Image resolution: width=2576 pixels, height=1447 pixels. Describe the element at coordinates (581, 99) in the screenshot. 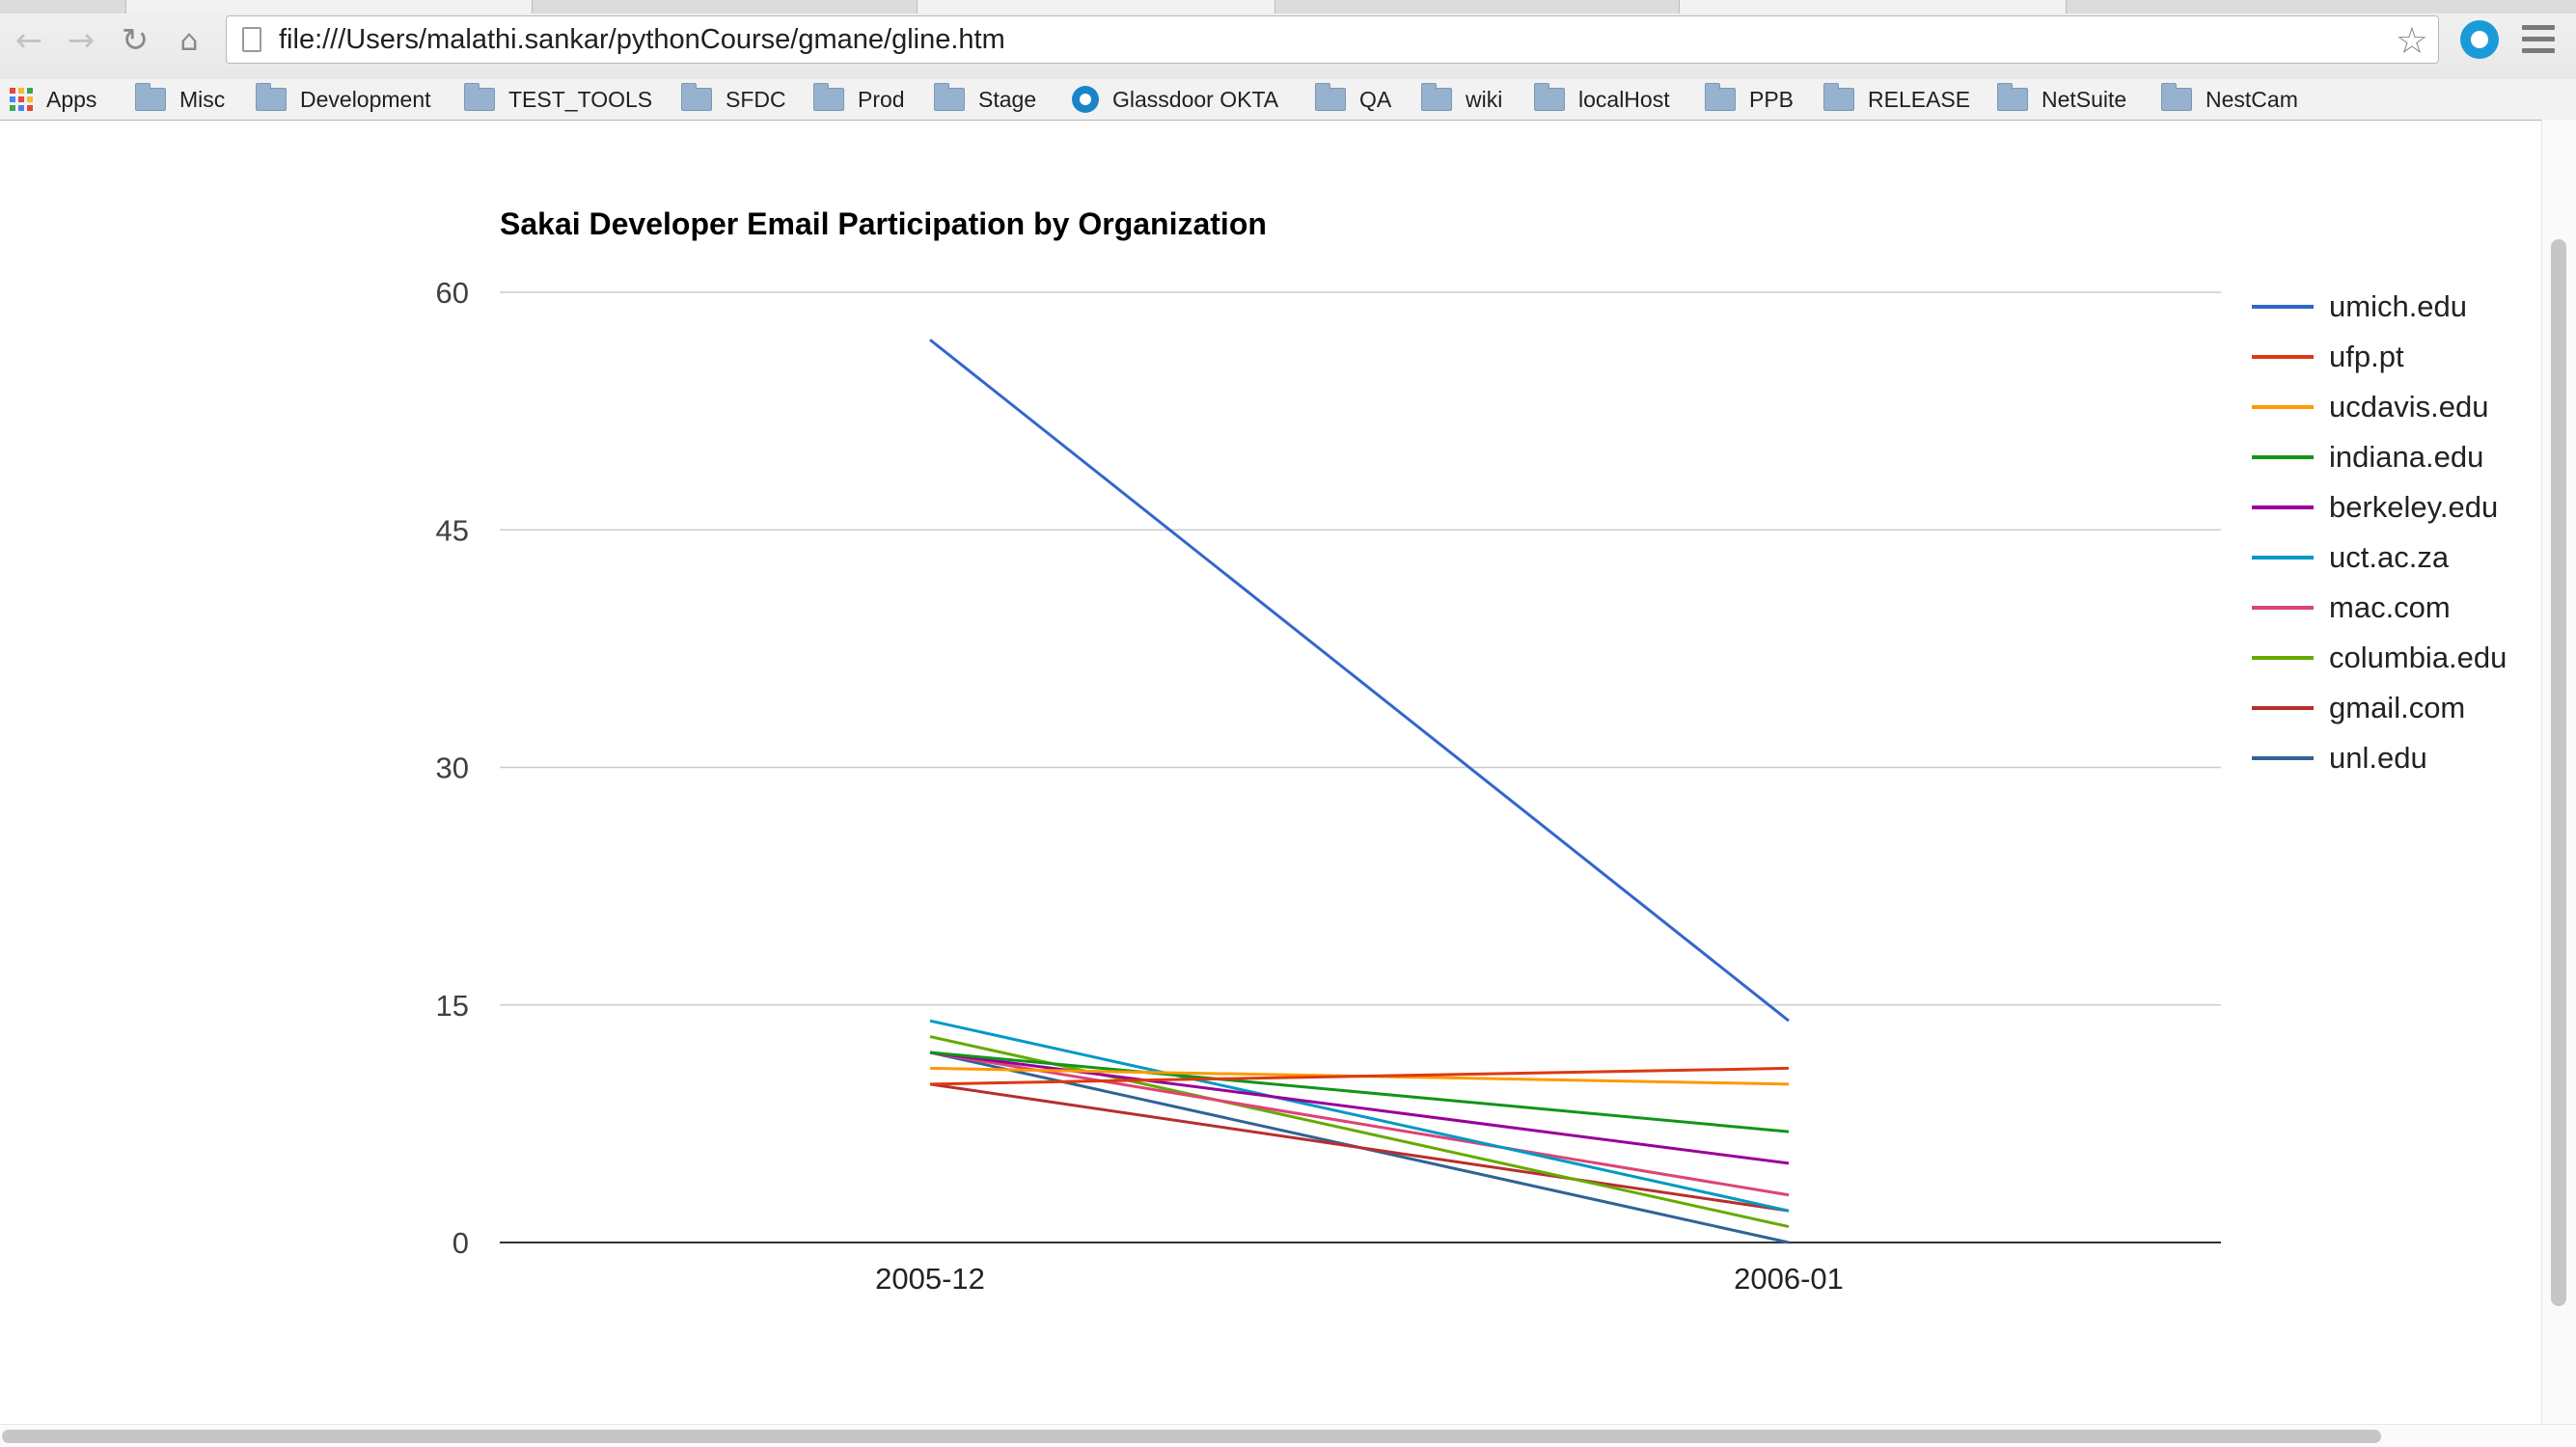

I see `bookmark-label: TEST_TOOLS` at that location.